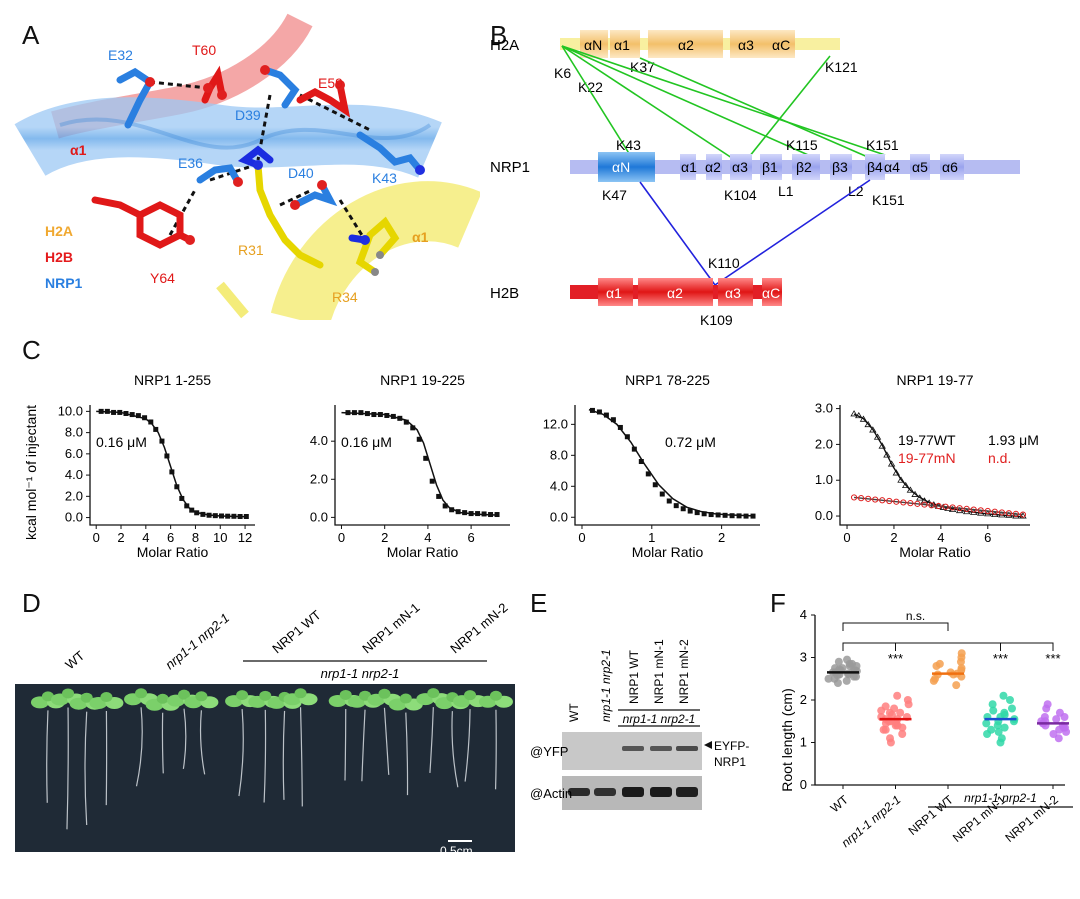  I want to click on row-label-nrp1: NRP1, so click(510, 167).